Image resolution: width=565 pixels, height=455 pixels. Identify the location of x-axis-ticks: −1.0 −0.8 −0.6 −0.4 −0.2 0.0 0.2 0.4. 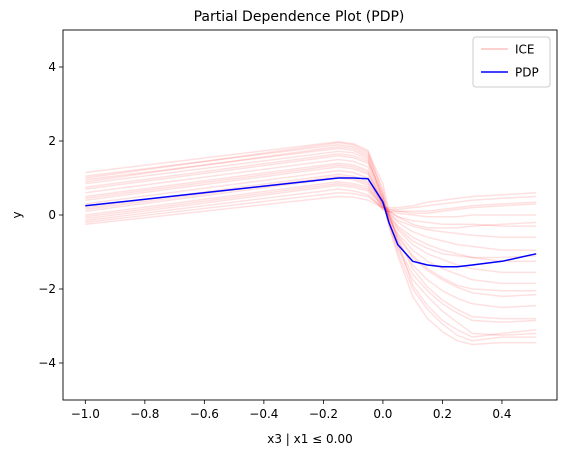
(291, 410).